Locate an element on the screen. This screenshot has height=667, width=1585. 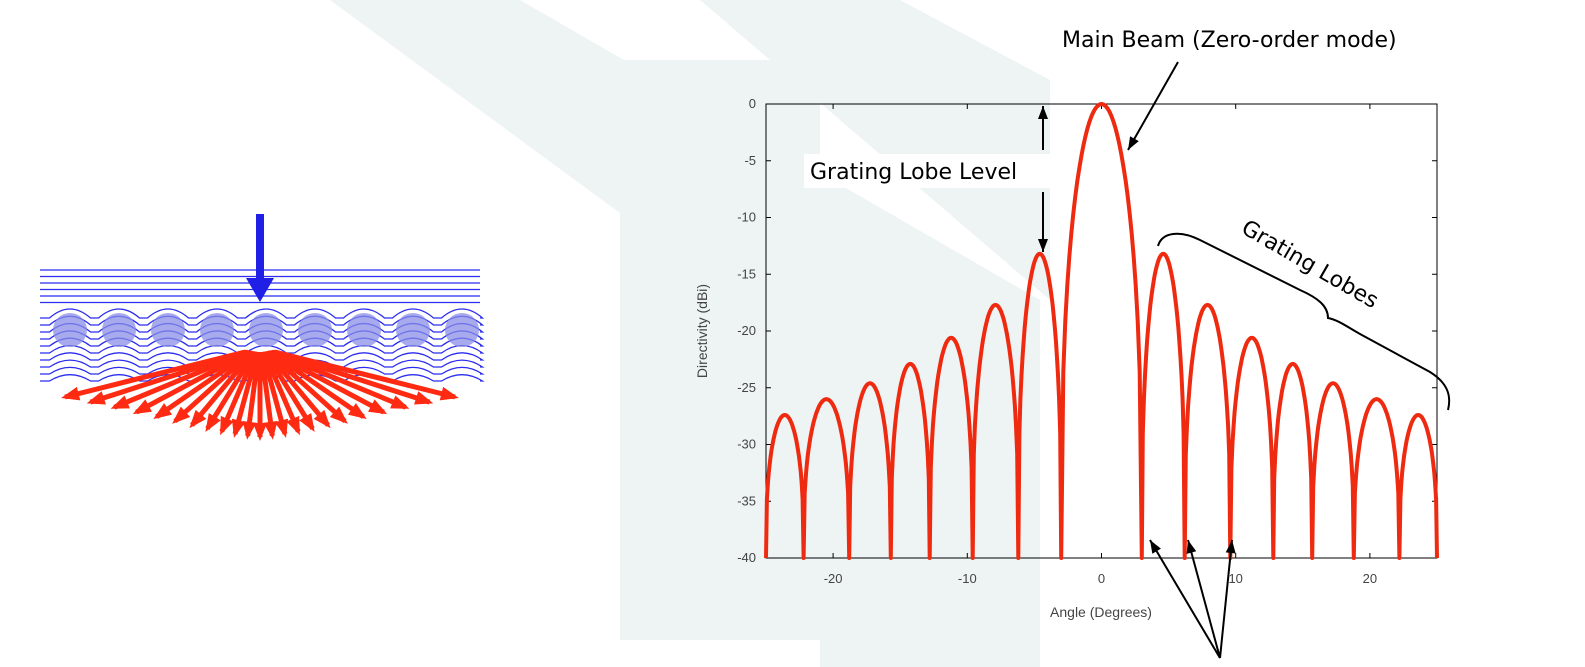
grating-lobe-level-label-bg is located at coordinates (929, 171).